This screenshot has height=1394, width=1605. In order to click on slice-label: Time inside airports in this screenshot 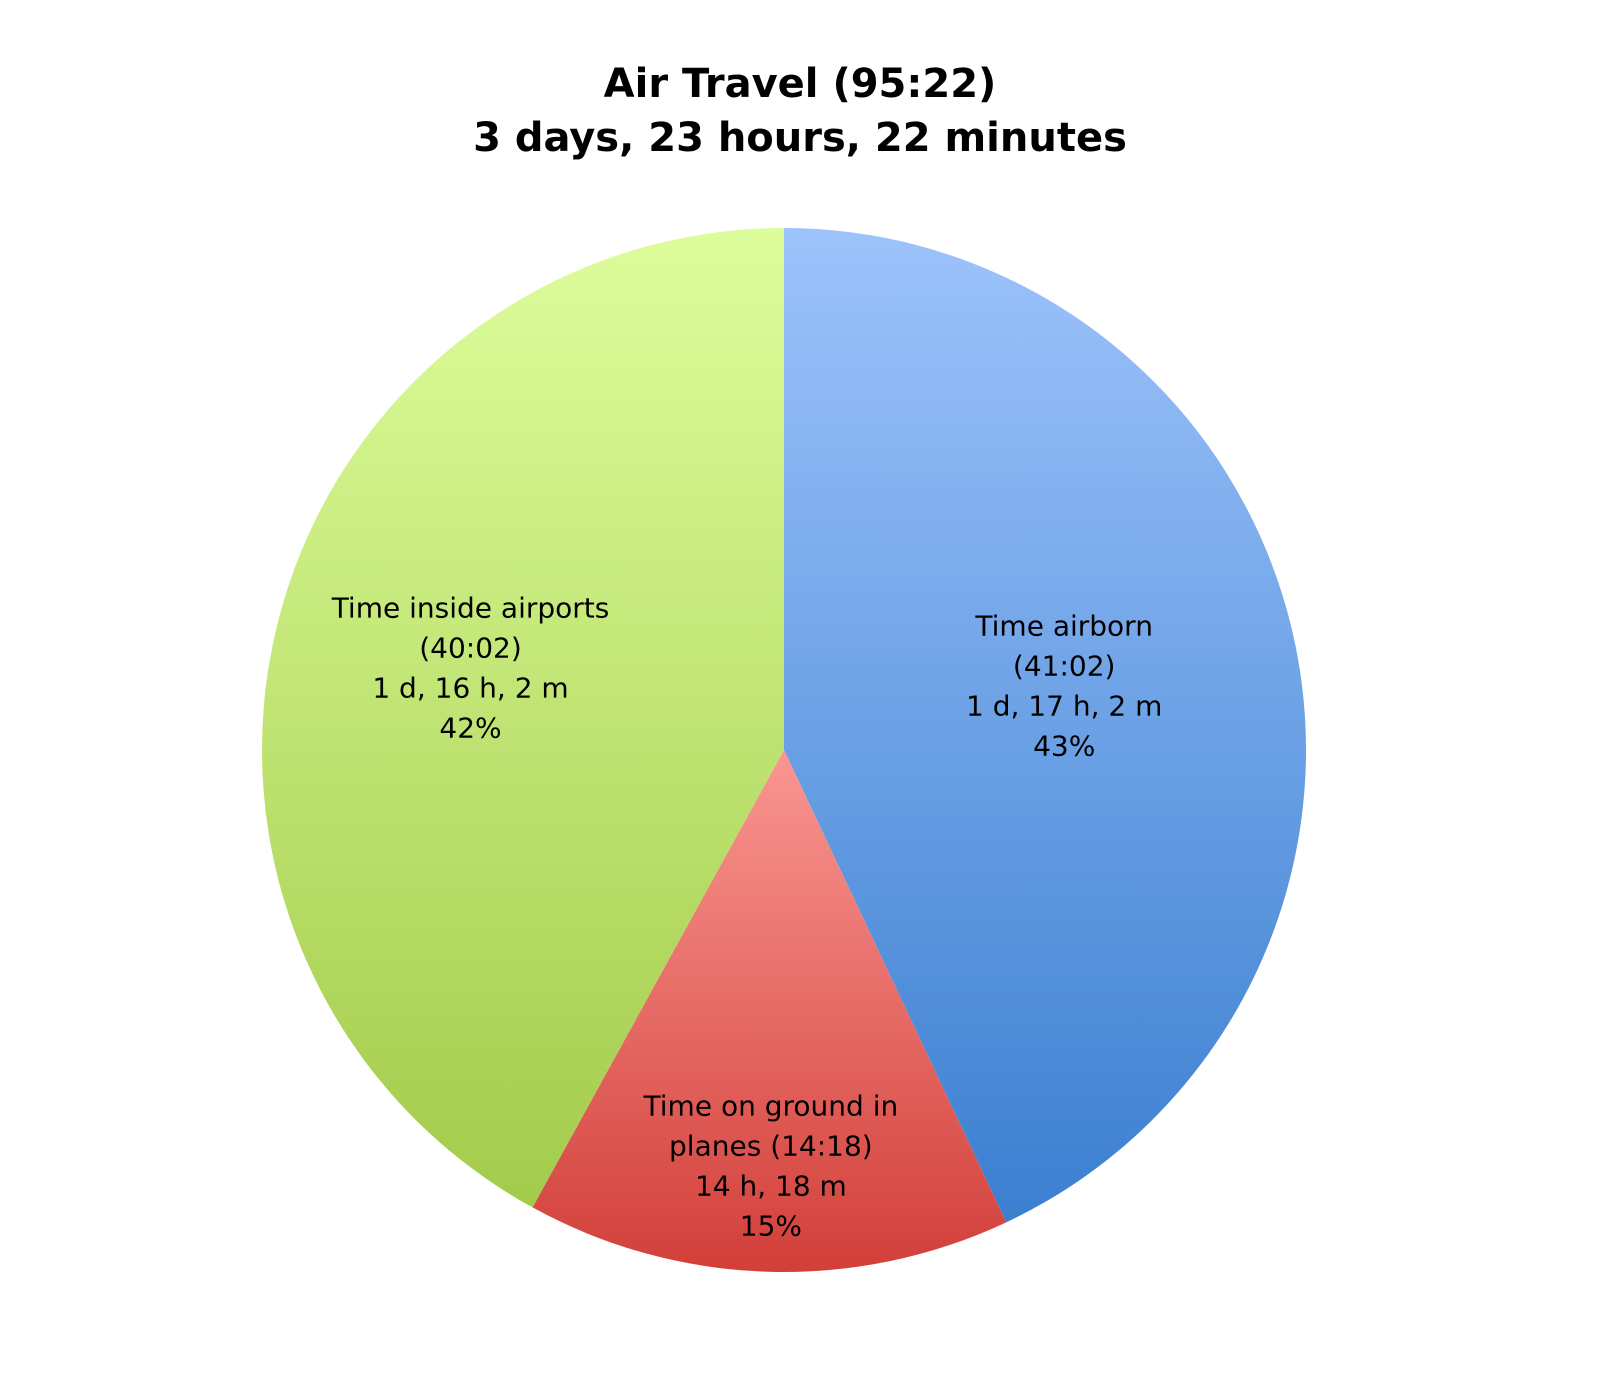, I will do `click(470, 608)`.